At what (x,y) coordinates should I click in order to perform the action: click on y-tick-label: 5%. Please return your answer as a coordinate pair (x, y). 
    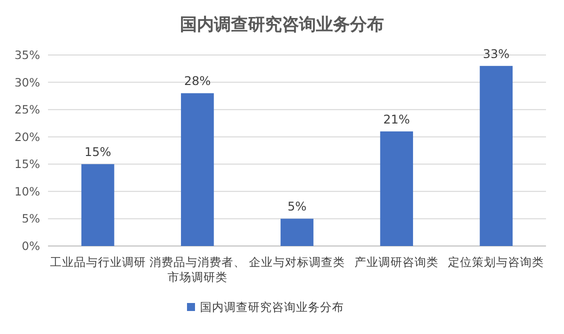
    Looking at the image, I should click on (31, 219).